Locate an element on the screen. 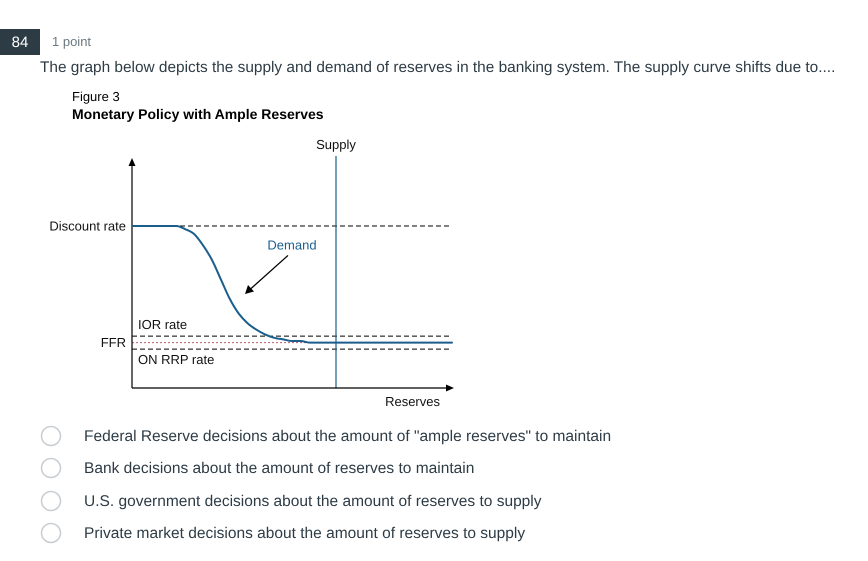  text: 1 point is located at coordinates (72, 41).